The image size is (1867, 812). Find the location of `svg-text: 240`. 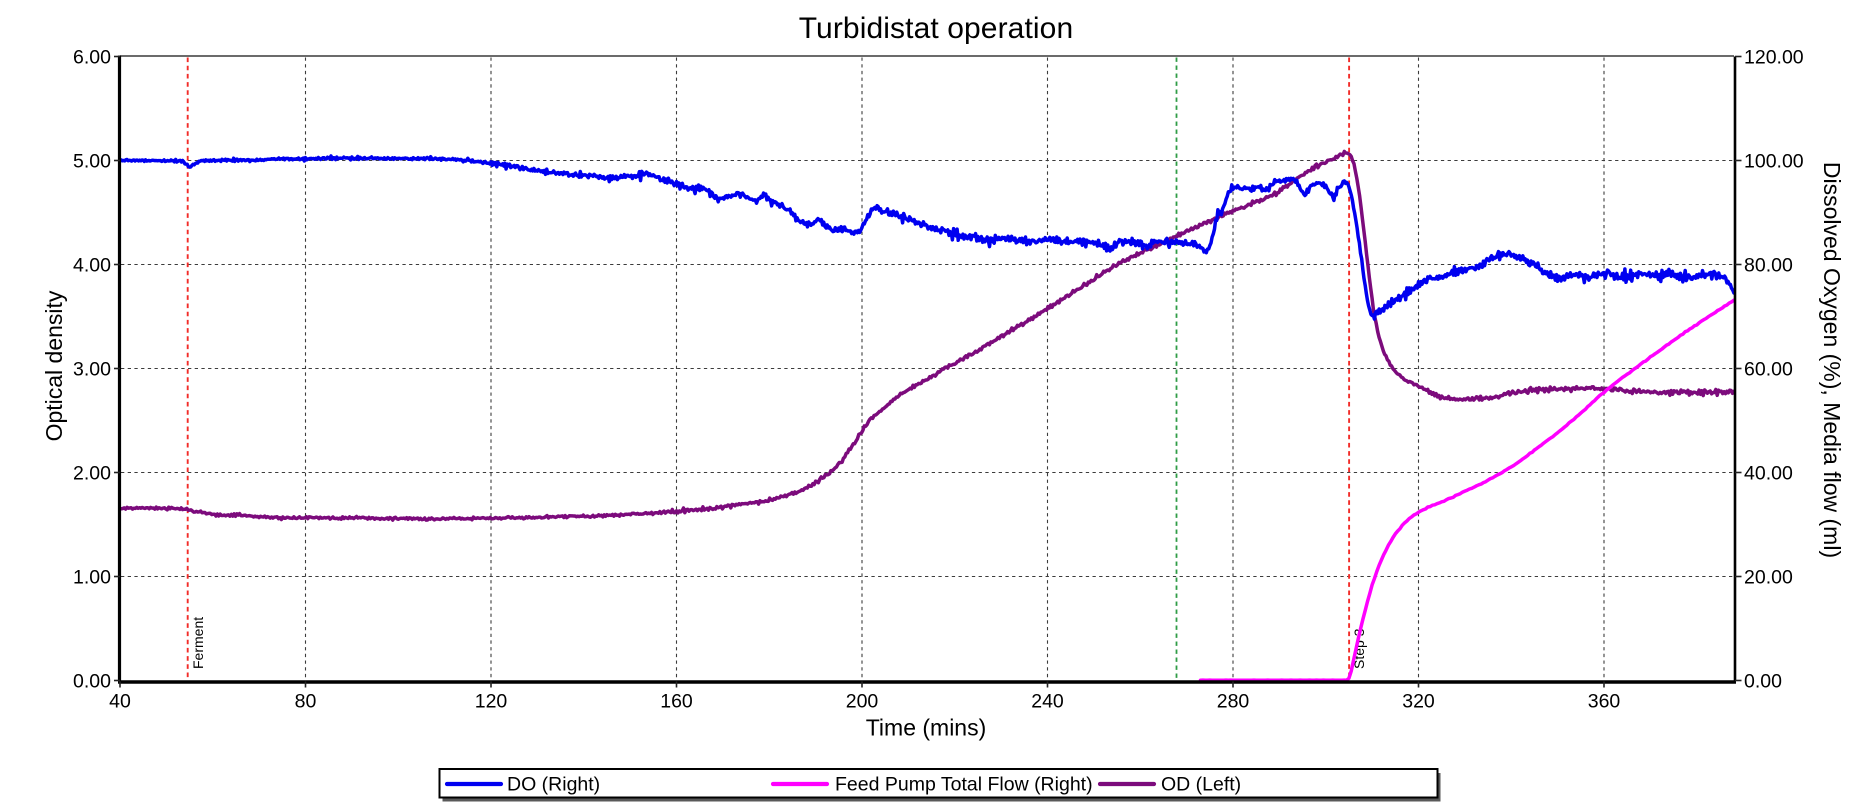

svg-text: 240 is located at coordinates (1047, 702).